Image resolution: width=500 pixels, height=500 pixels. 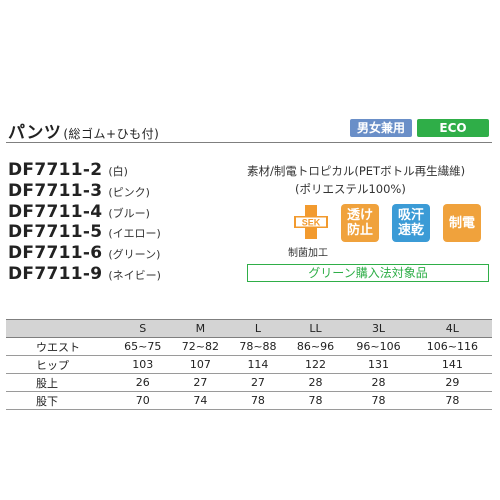 I want to click on row-label: 股上, so click(x=60, y=382).